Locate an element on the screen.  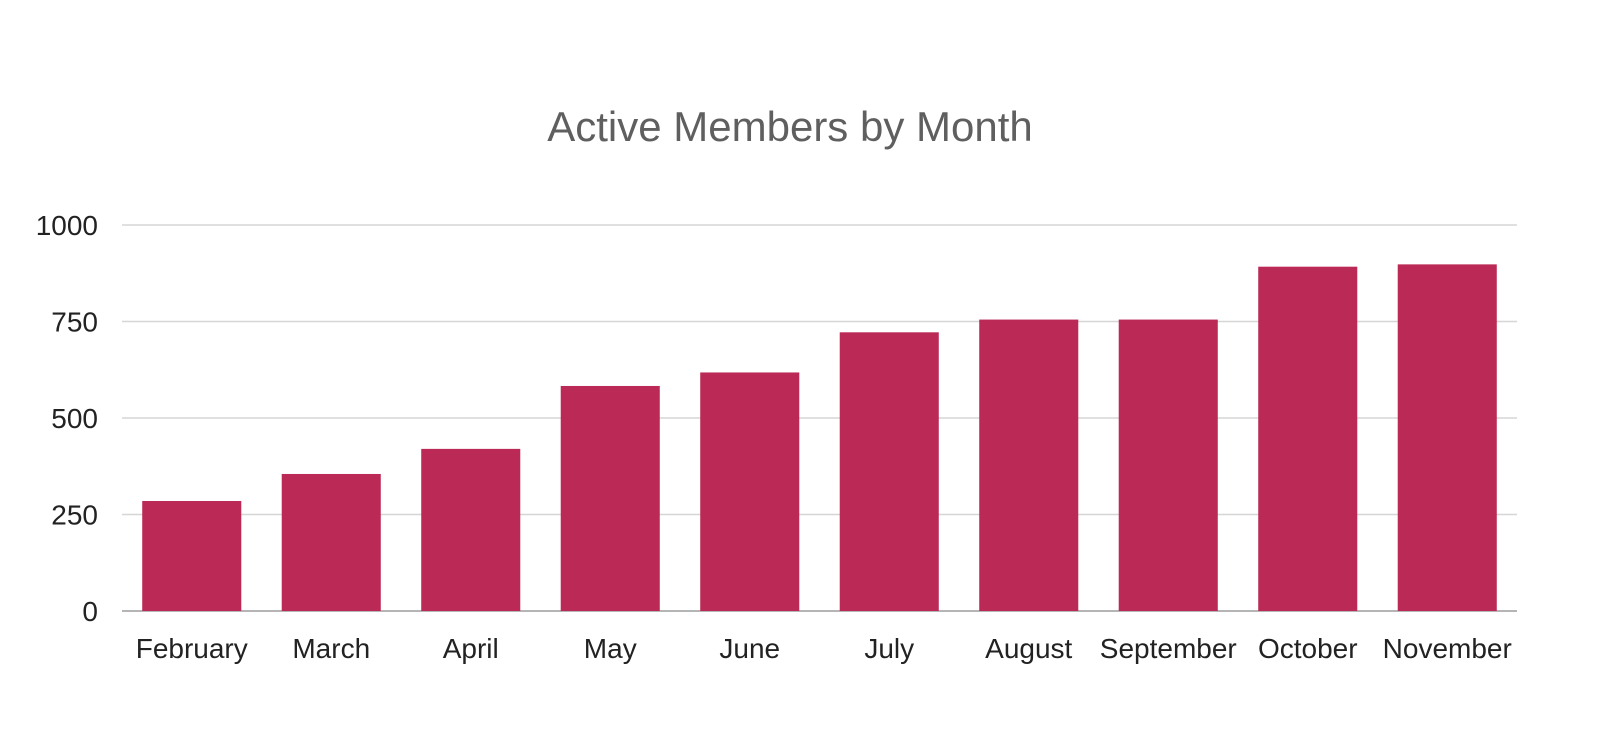
bar-may is located at coordinates (610, 498).